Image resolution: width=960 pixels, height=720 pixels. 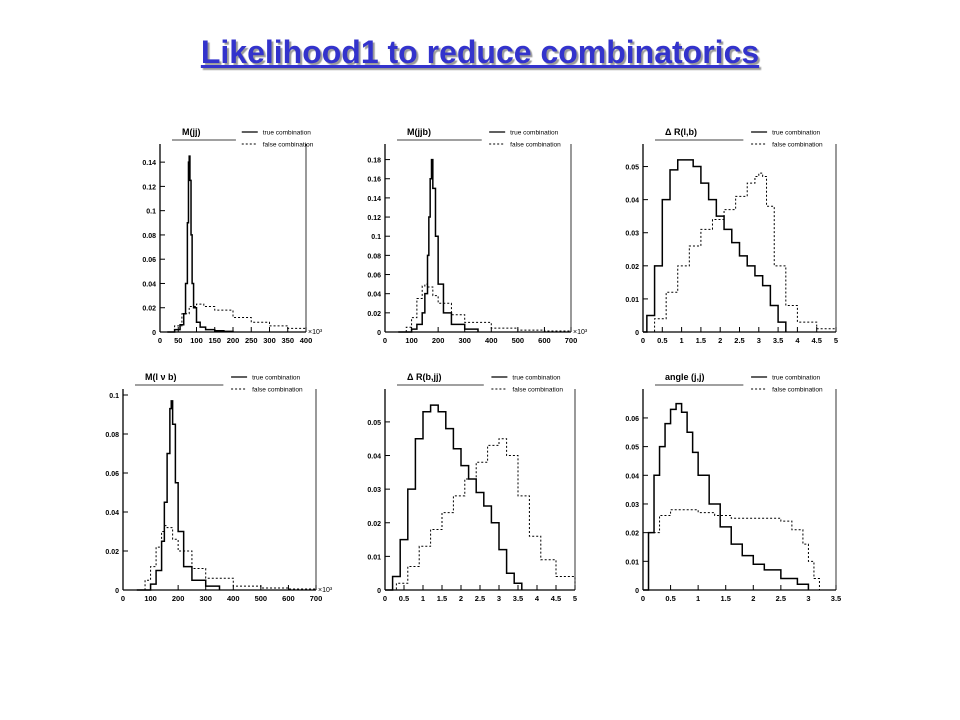 I want to click on x-tick-label: 200, so click(x=178, y=598).